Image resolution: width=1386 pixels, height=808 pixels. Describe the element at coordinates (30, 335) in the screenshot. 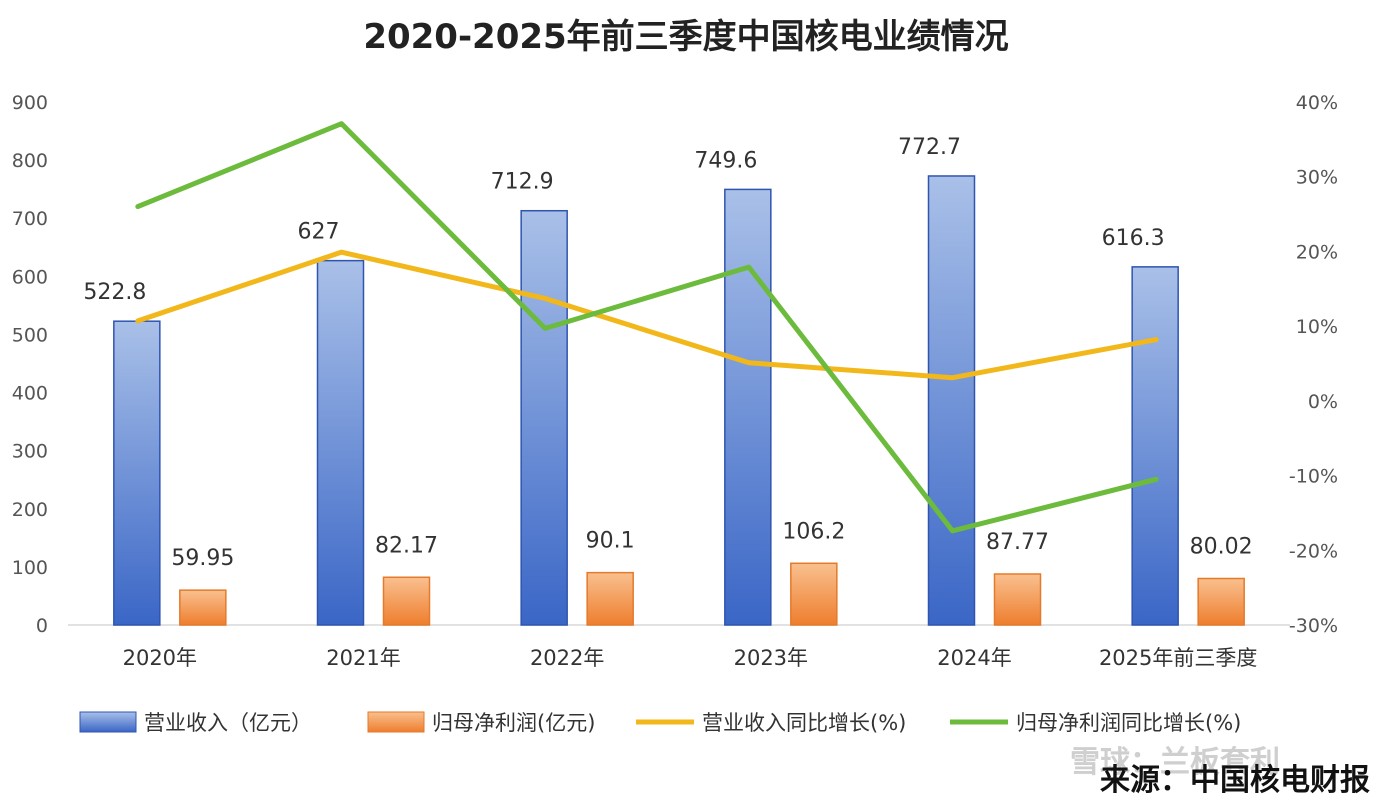

I see `left-tick-label: 500` at that location.